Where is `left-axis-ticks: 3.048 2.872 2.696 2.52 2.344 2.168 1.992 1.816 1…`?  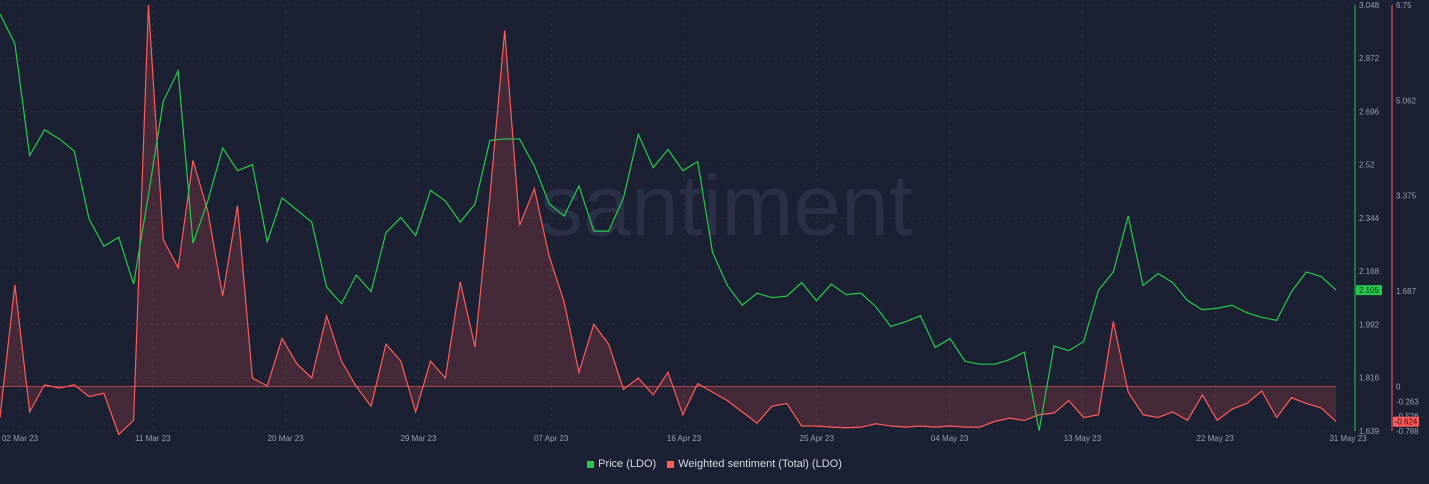
left-axis-ticks: 3.048 2.872 2.696 2.52 2.344 2.168 1.992 1.816 1… is located at coordinates (1369, 218).